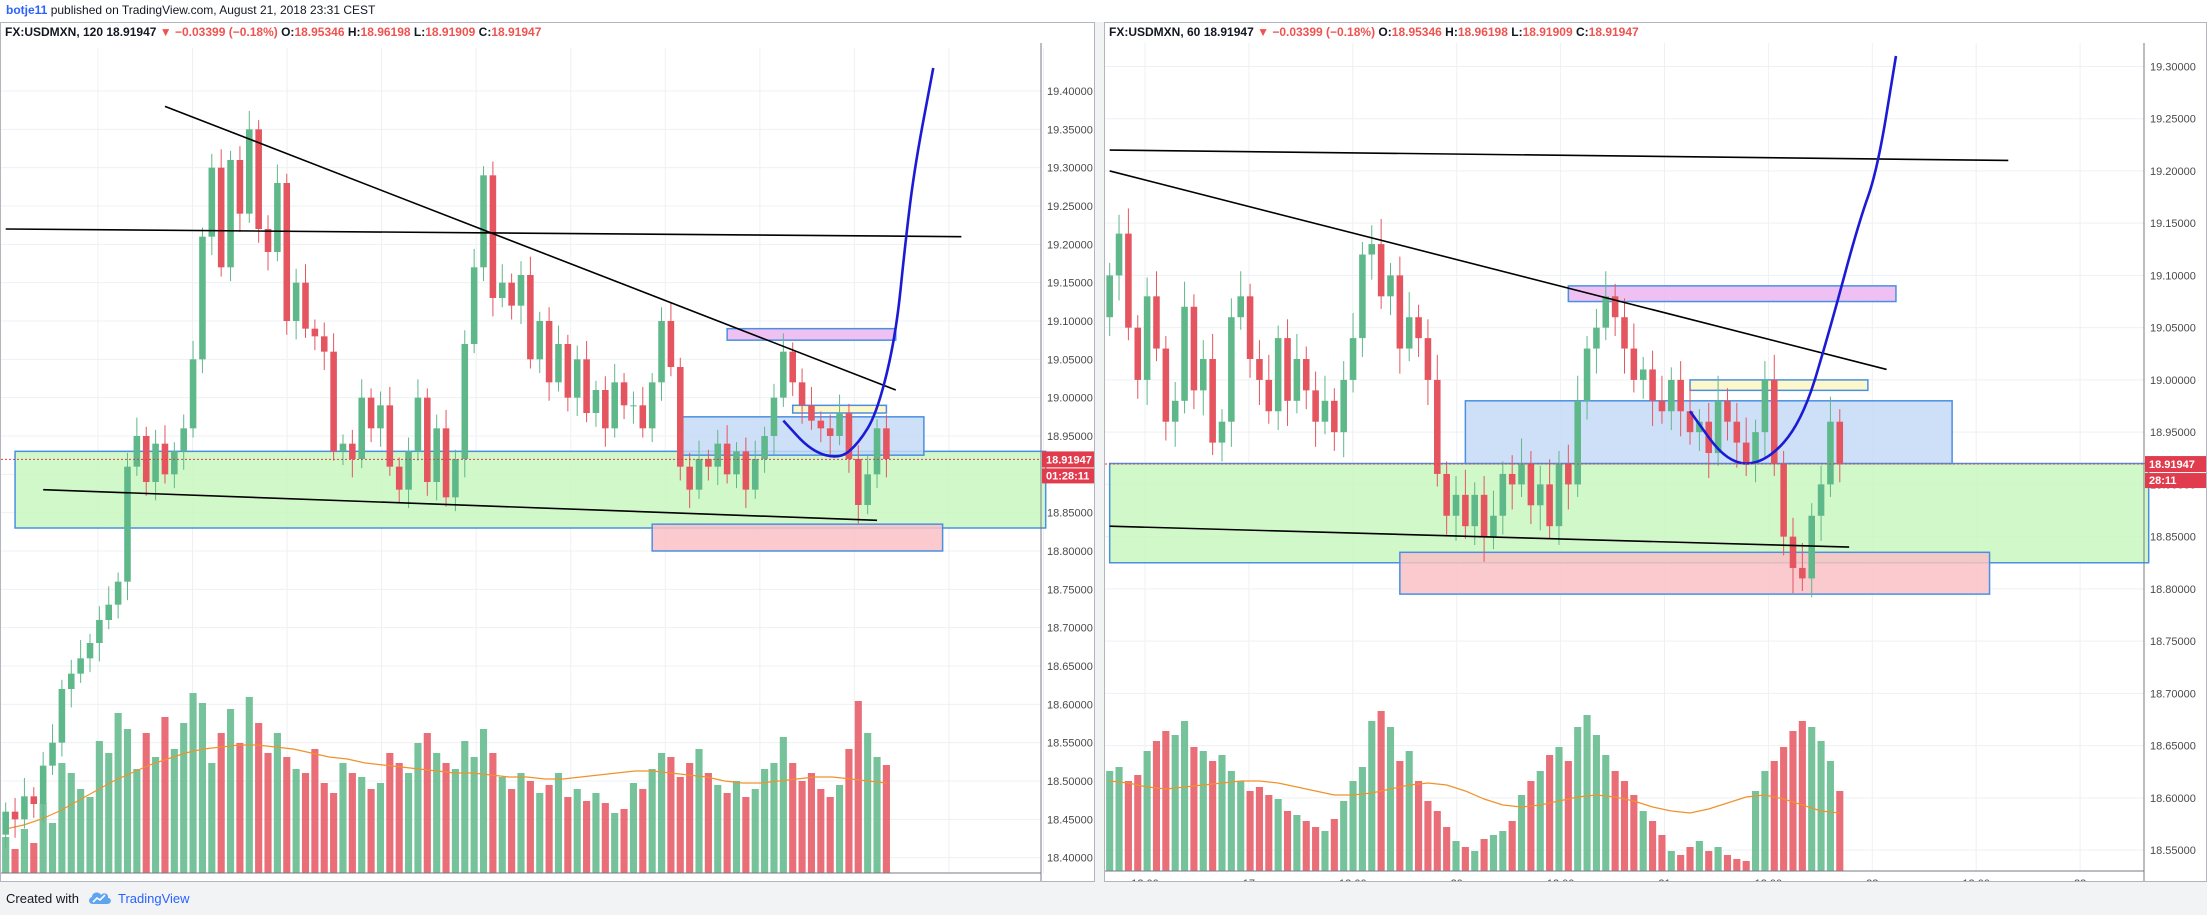 Image resolution: width=2207 pixels, height=915 pixels. I want to click on legend-c-label: C:, so click(485, 32).